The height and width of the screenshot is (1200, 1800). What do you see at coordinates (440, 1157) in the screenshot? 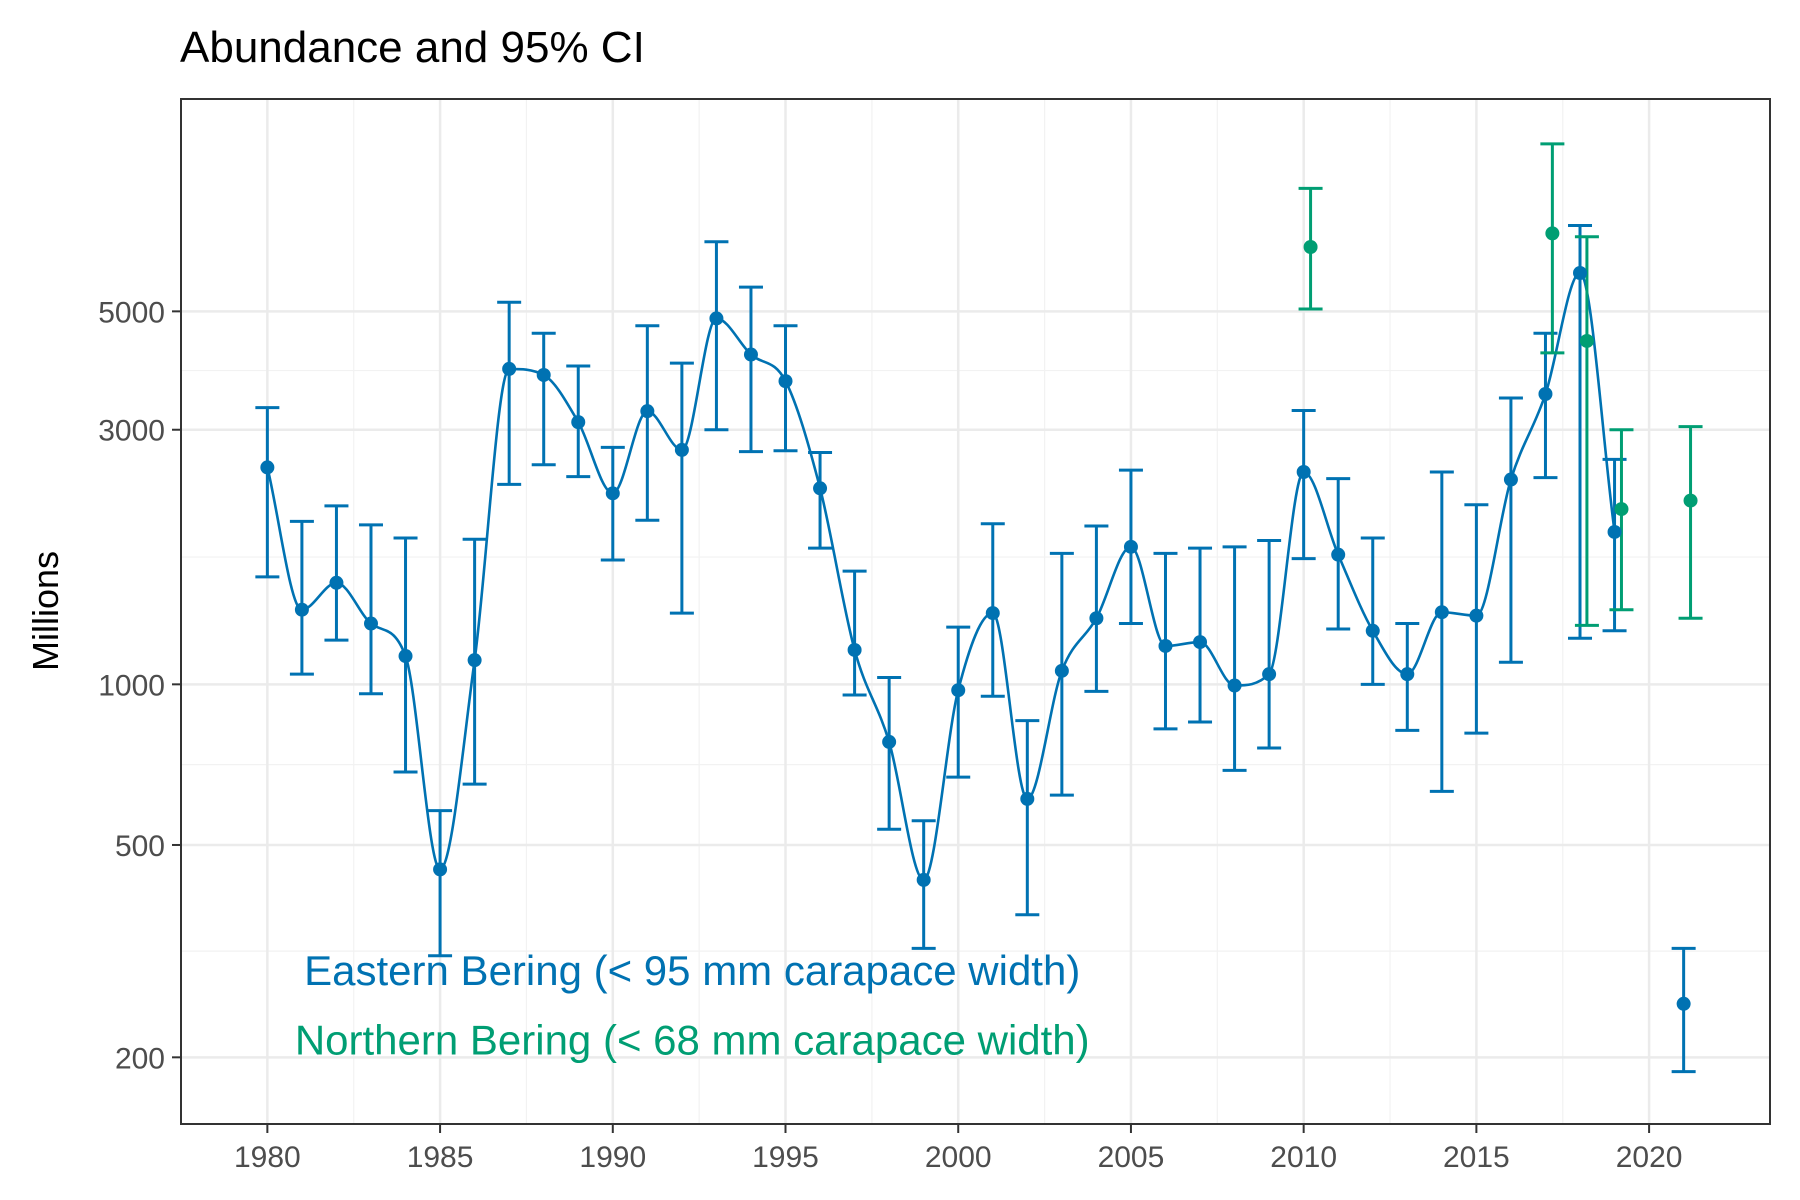
I see `x-tick-label: 1985` at bounding box center [440, 1157].